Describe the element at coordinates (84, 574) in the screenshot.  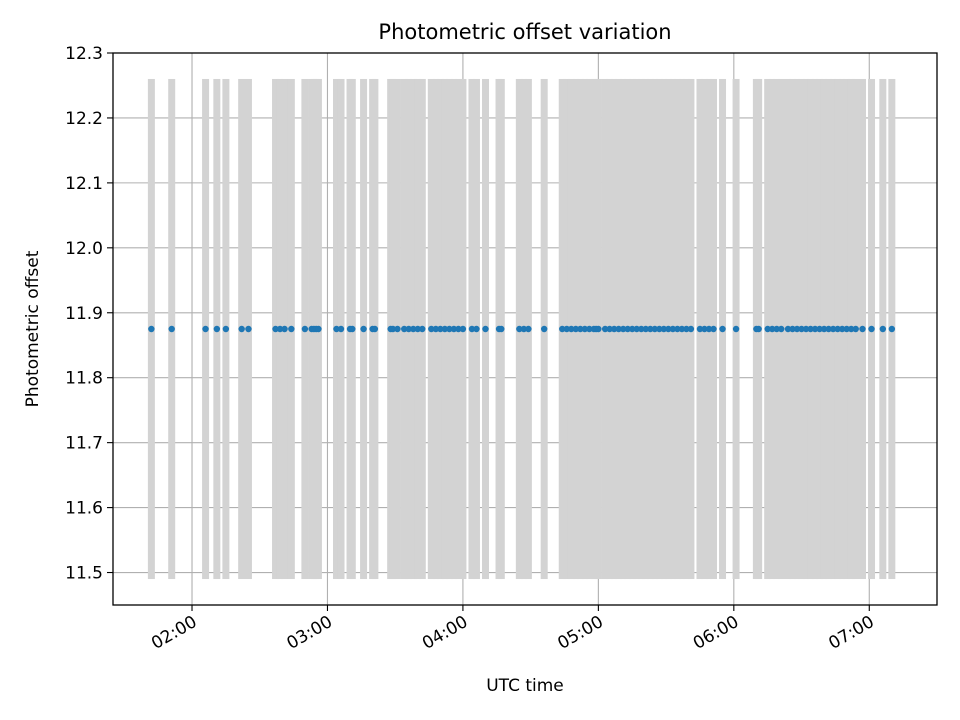
I see `y-tick-label: 11.5` at that location.